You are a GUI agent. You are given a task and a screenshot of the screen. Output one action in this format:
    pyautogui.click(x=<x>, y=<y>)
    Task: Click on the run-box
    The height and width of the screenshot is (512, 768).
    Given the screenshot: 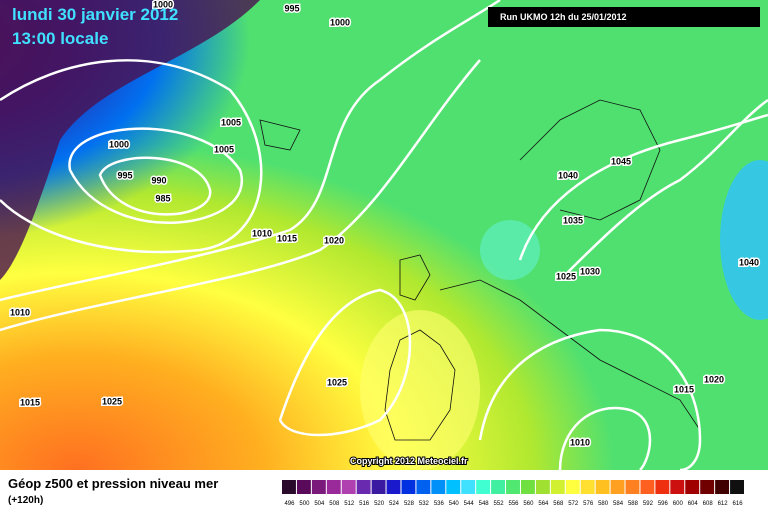 What is the action you would take?
    pyautogui.click(x=624, y=17)
    